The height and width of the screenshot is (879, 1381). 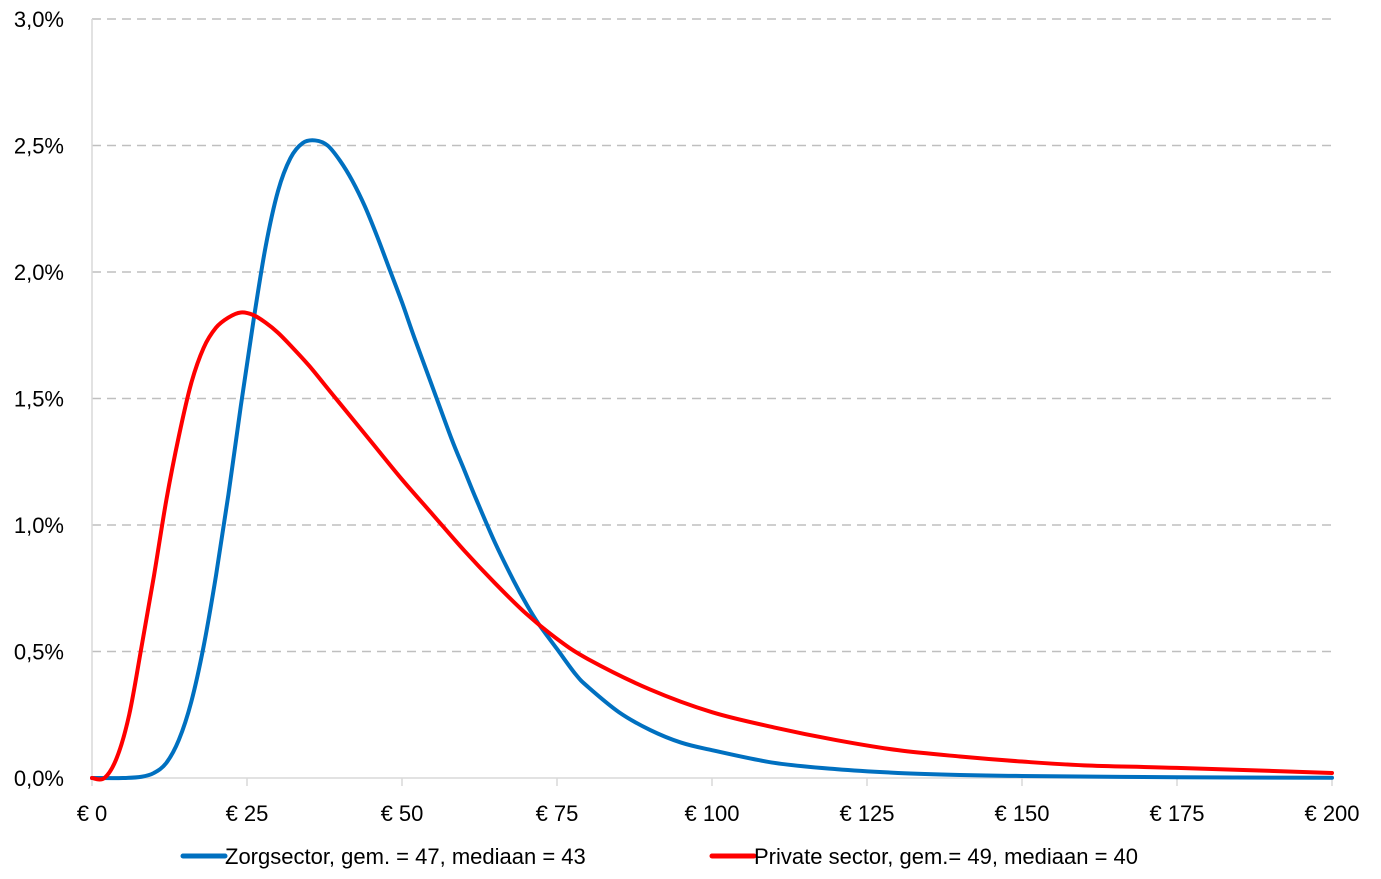 I want to click on y-tick-label: 0,0%, so click(x=39, y=778).